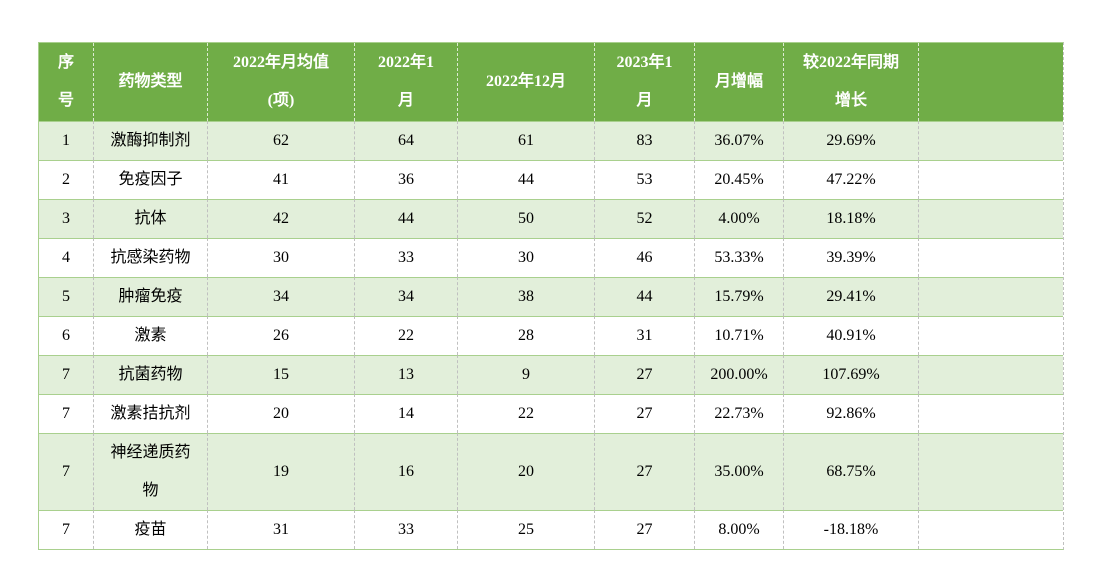 Image resolution: width=1098 pixels, height=574 pixels. Describe the element at coordinates (850, 529) in the screenshot. I see `table-cell-yoy: -18.18%` at that location.